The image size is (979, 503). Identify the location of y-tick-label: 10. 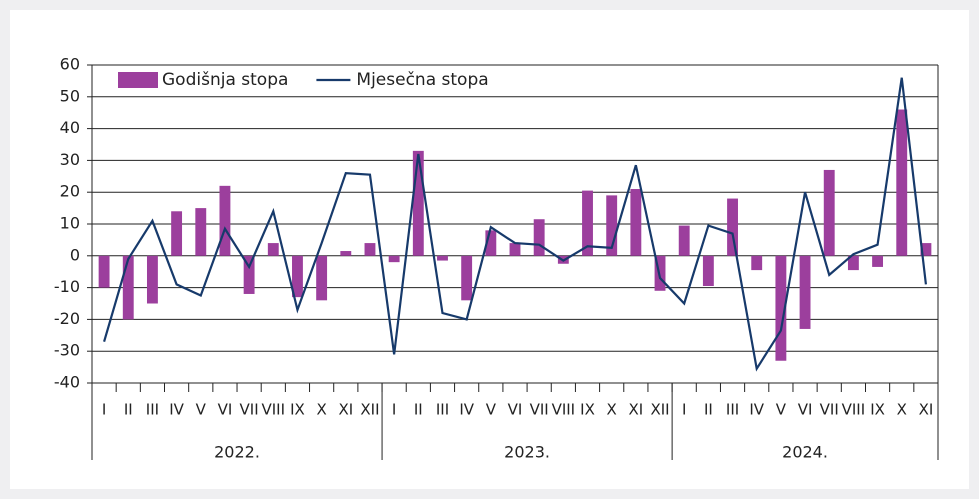
(70, 223).